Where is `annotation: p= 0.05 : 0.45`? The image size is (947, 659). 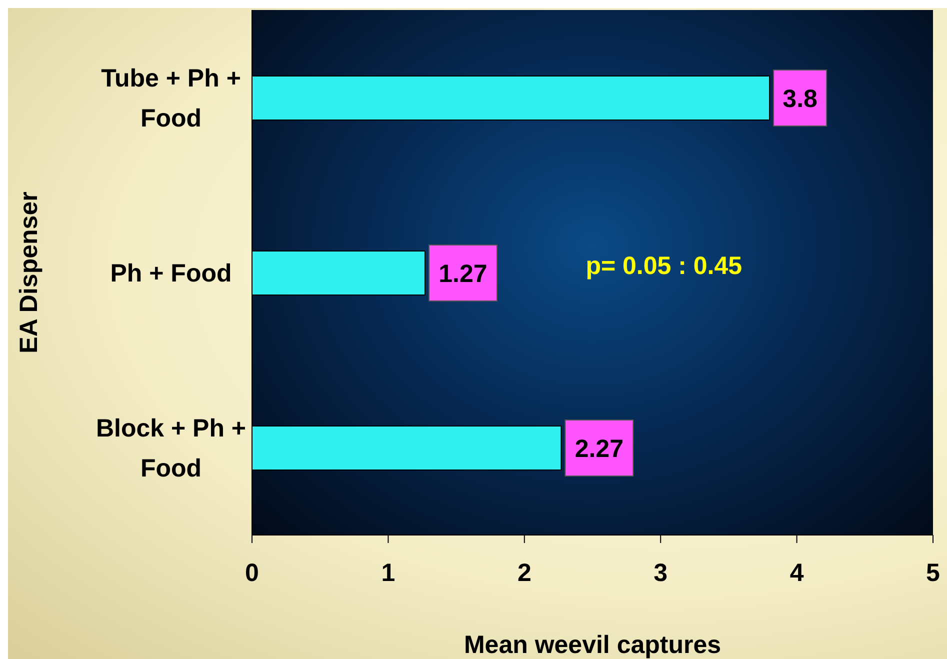
annotation: p= 0.05 : 0.45 is located at coordinates (664, 266).